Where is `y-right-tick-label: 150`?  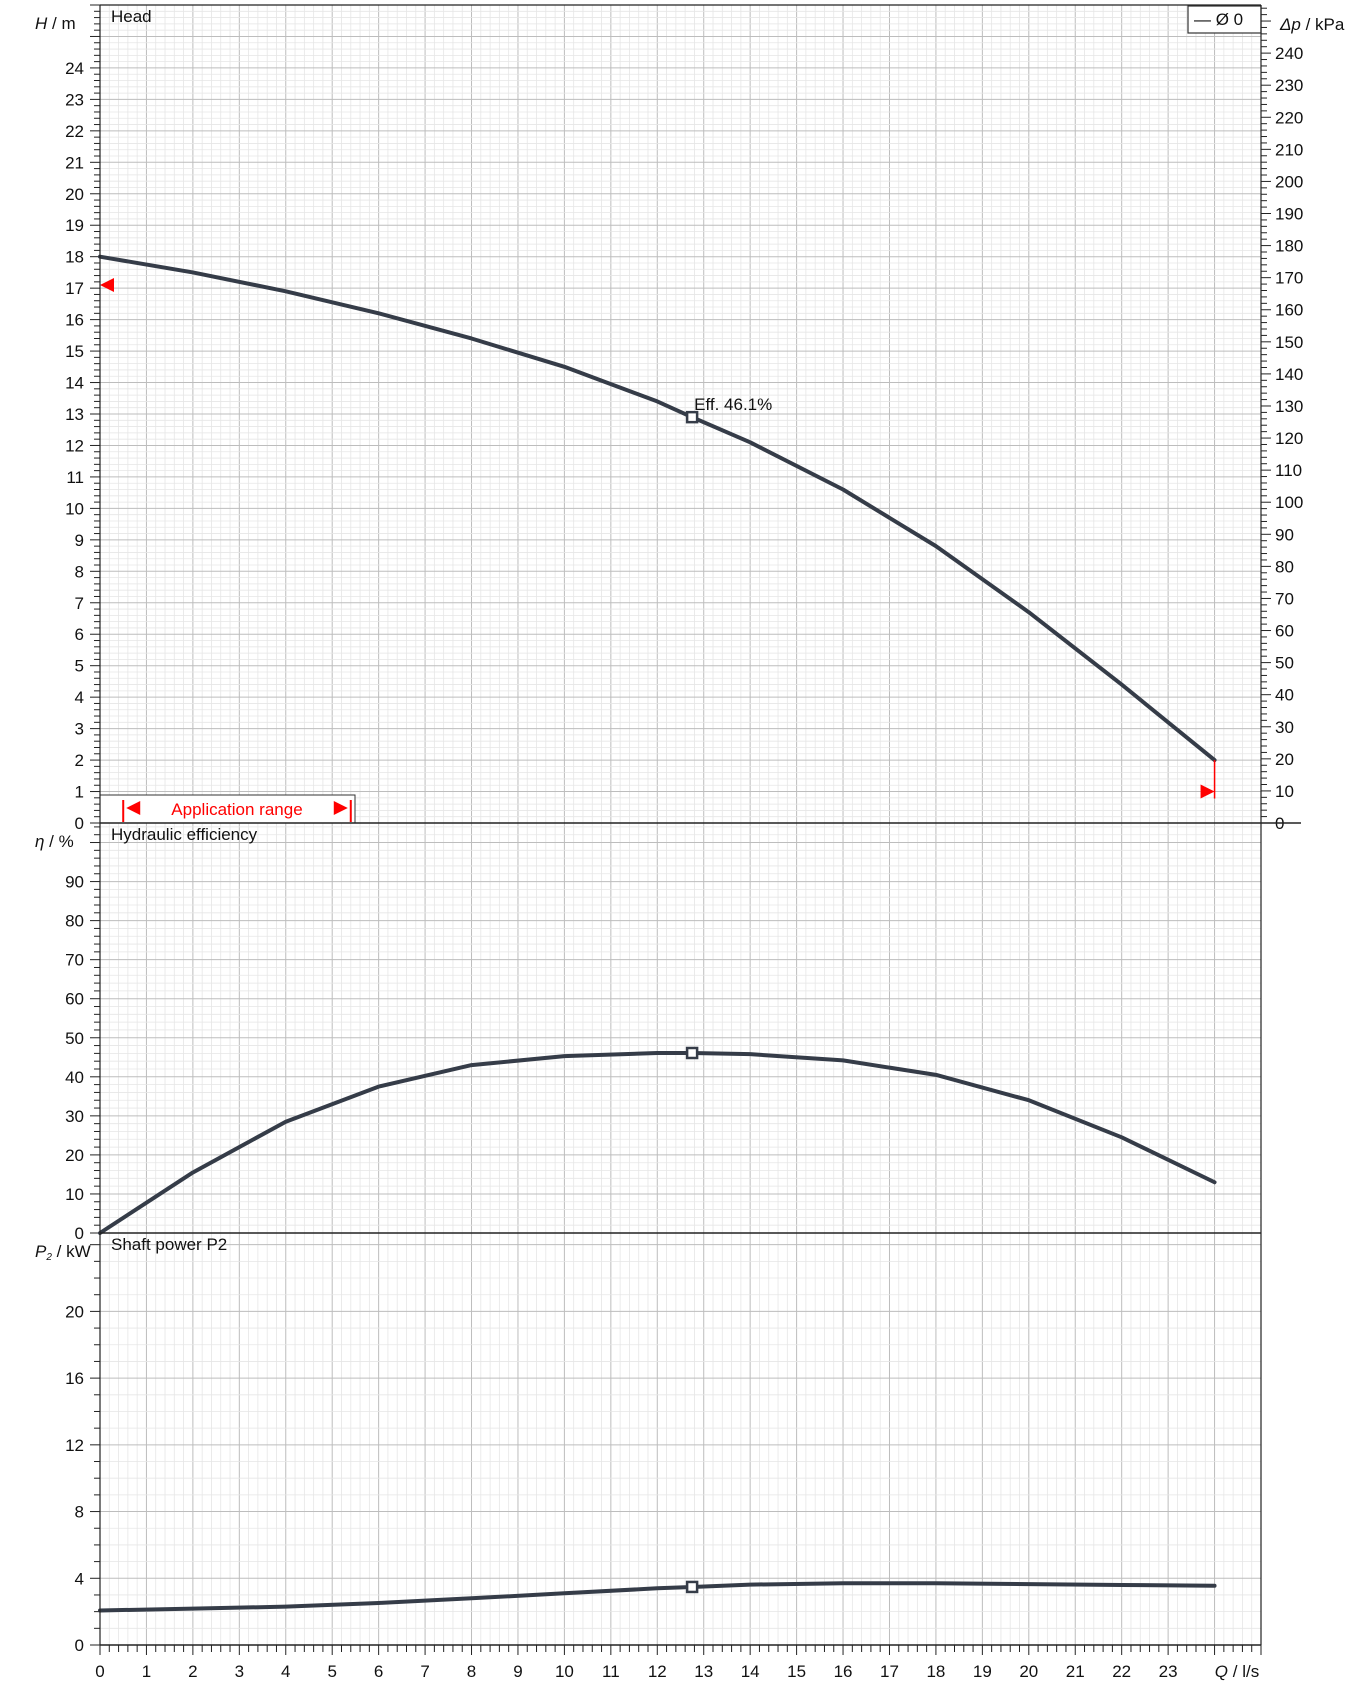 y-right-tick-label: 150 is located at coordinates (1289, 342).